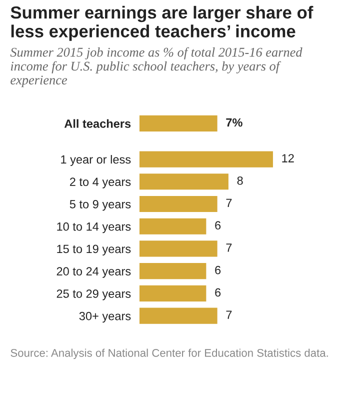 The width and height of the screenshot is (340, 394). I want to click on chart-title: Summer earnings are larger share of less experienced teachers’ income, so click(162, 23).